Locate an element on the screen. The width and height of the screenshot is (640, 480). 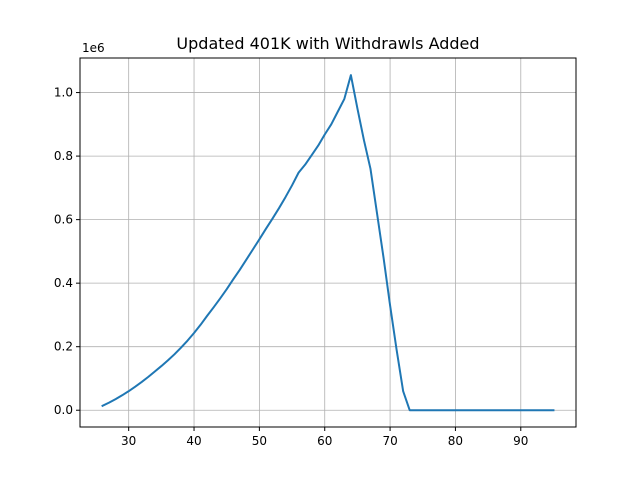
x-tick-label: 40 is located at coordinates (193, 441).